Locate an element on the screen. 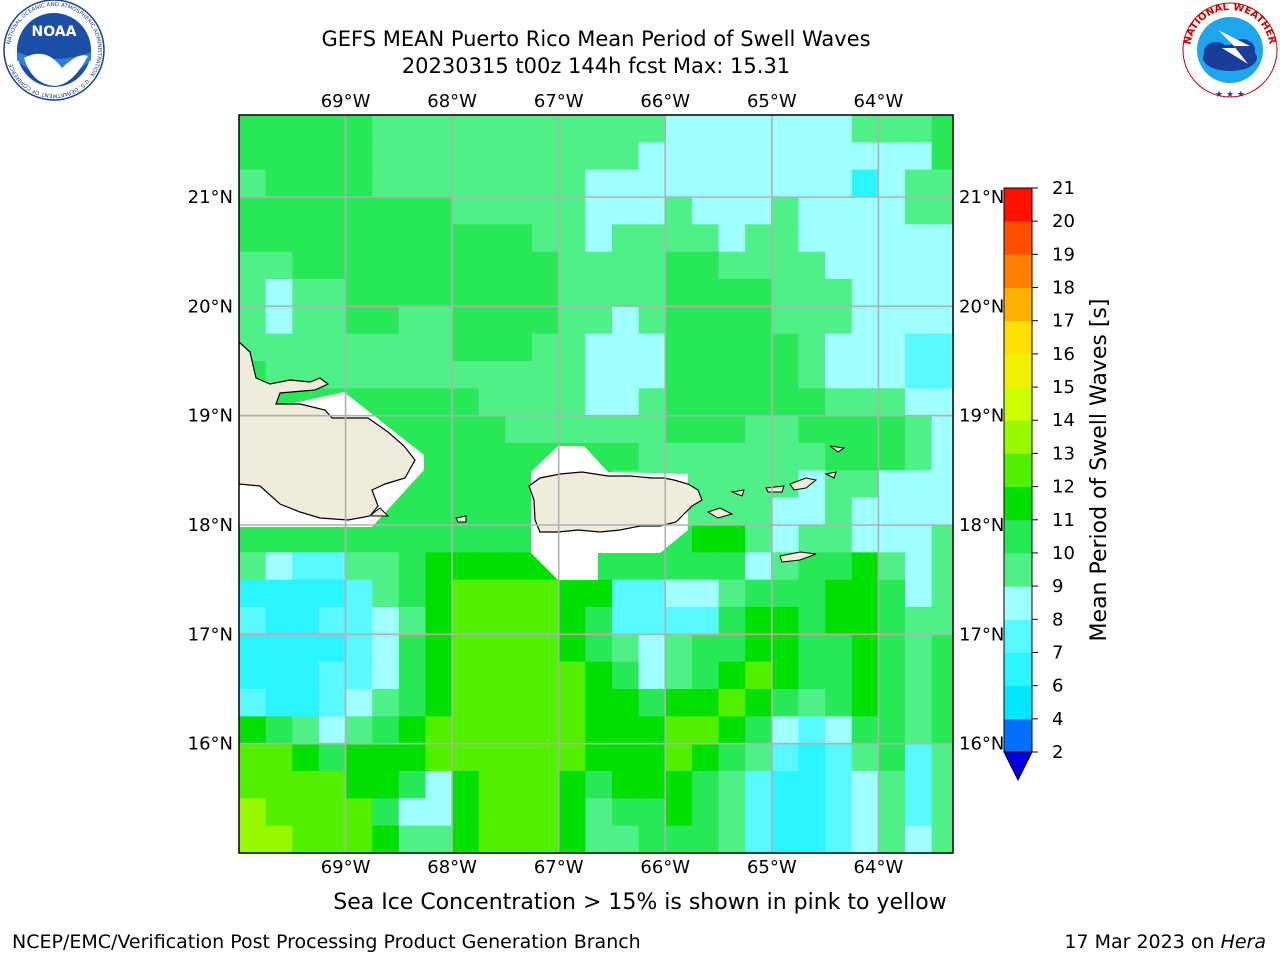  lon-tick-label: 64°W is located at coordinates (879, 867).